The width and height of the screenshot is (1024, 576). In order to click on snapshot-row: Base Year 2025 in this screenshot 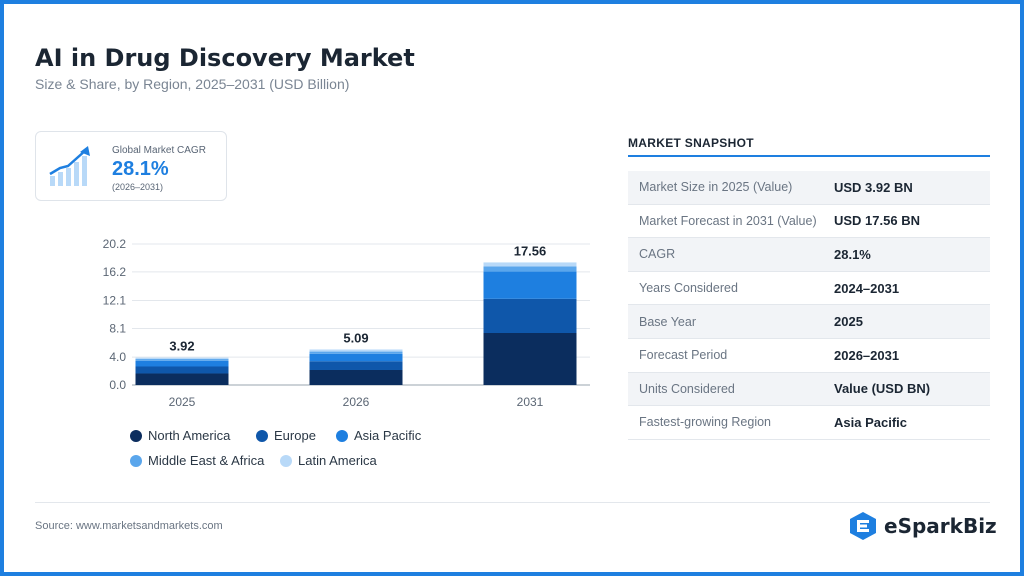, I will do `click(809, 322)`.